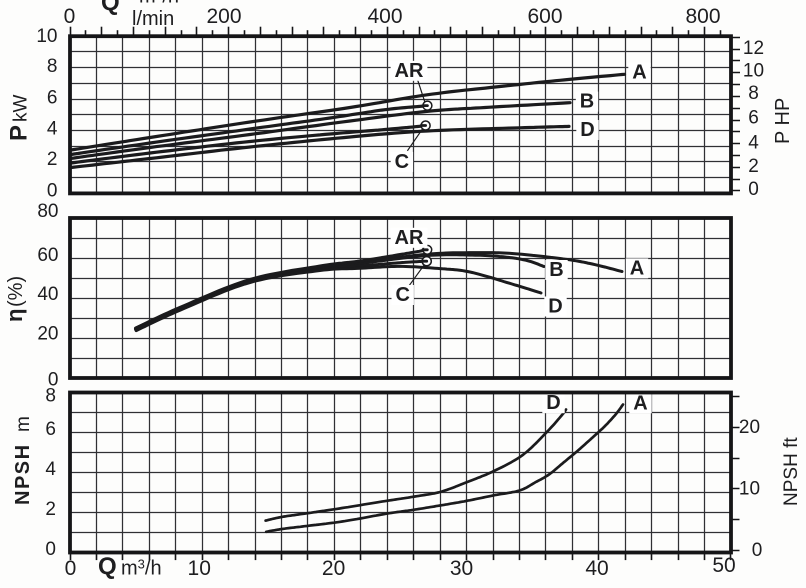  I want to click on svg-text: m, so click(23, 424).